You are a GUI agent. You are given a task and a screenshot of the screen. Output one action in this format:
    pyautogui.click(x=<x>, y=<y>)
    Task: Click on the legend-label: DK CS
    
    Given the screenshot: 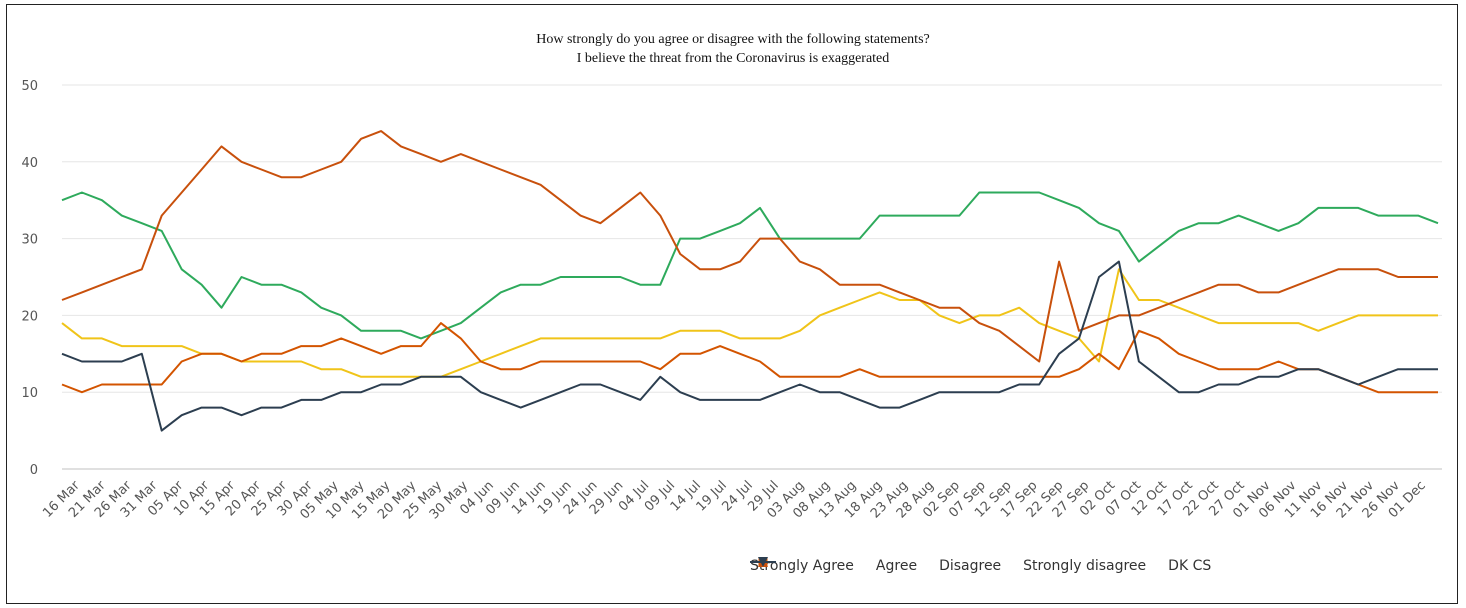 What is the action you would take?
    pyautogui.click(x=1190, y=566)
    